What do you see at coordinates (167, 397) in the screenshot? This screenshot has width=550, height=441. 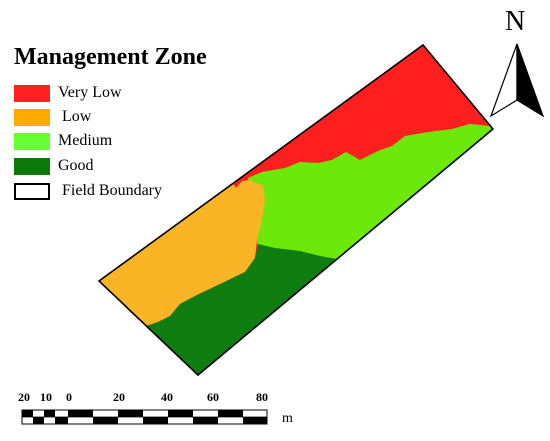 I see `scale-label: 40` at bounding box center [167, 397].